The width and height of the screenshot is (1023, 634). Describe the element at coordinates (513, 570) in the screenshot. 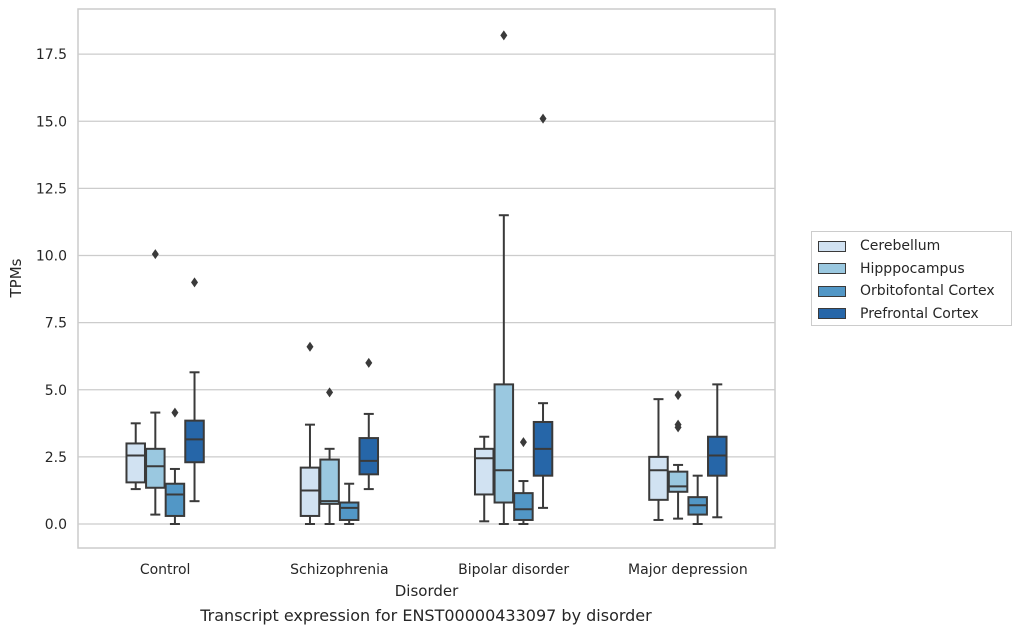

I see `x-tick-label: Bipolar disorder` at that location.